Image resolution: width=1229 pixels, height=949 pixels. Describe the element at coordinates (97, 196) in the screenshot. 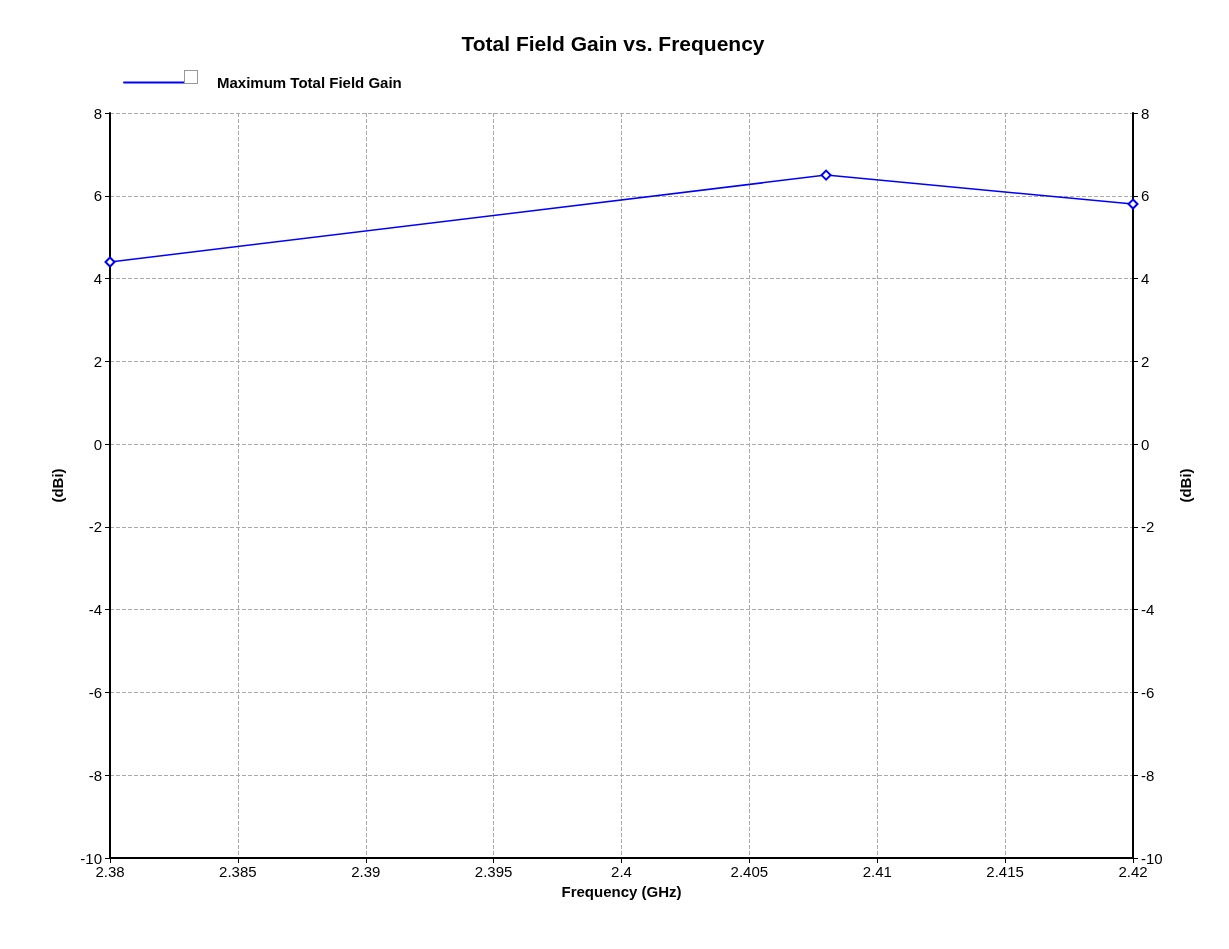

I see `y-tick-label: 6` at that location.